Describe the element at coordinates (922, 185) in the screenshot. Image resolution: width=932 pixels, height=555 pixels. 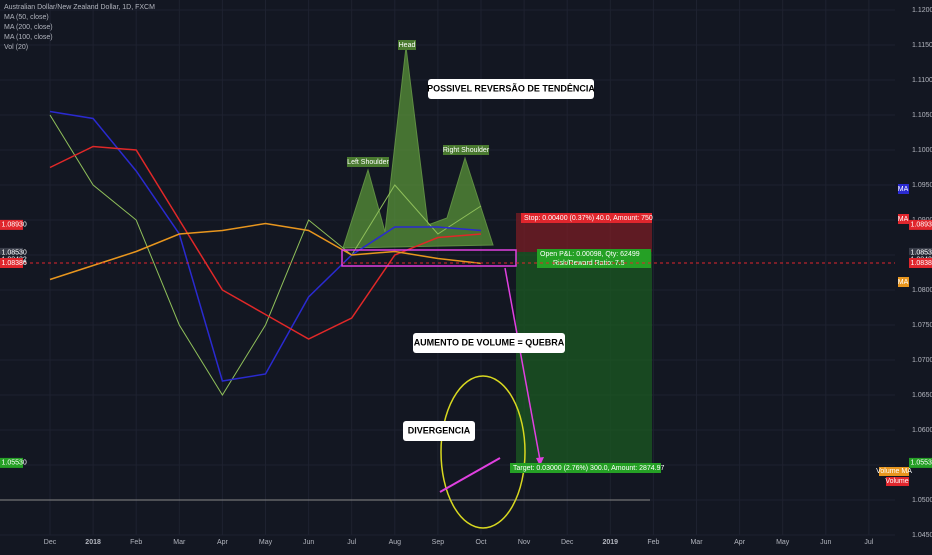
I see `y-tick-label: 1.09500` at that location.